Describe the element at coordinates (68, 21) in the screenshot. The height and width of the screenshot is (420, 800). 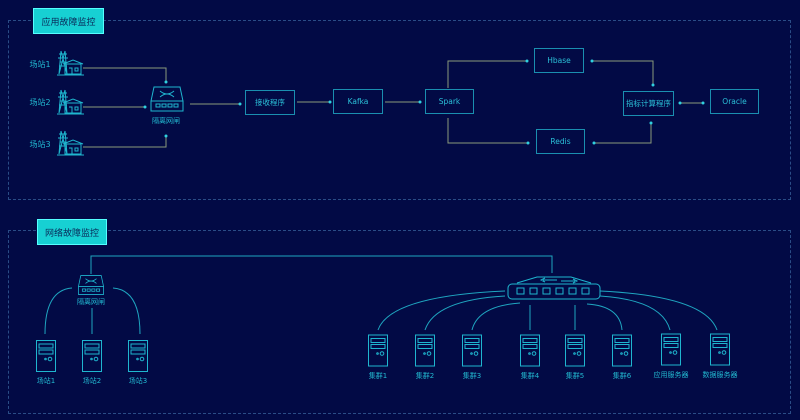
I see `app-fault-title: 应用故障监控` at that location.